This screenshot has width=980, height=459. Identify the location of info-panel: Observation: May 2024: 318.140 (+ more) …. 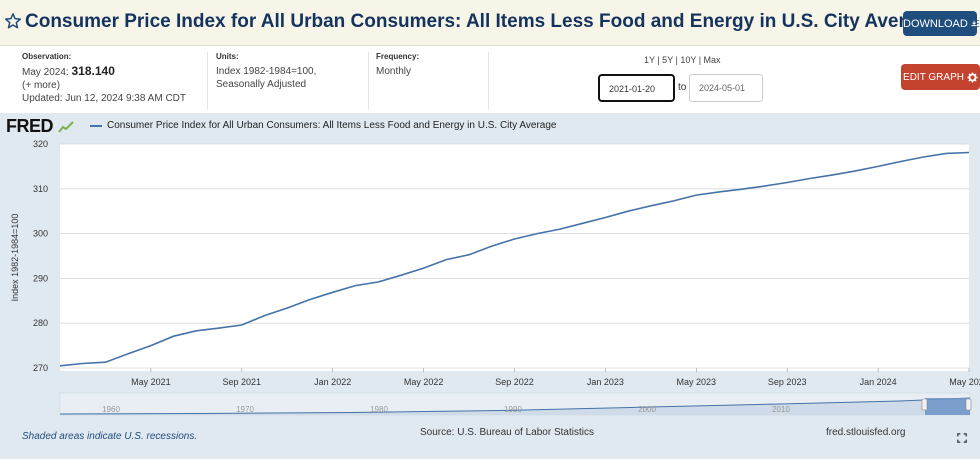
(490, 79).